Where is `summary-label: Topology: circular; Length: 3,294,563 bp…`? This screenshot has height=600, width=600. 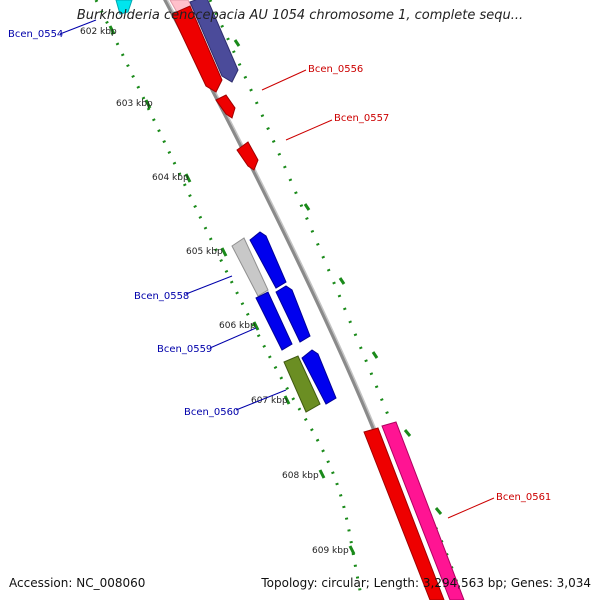 summary-label: Topology: circular; Length: 3,294,563 bp… is located at coordinates (426, 583).